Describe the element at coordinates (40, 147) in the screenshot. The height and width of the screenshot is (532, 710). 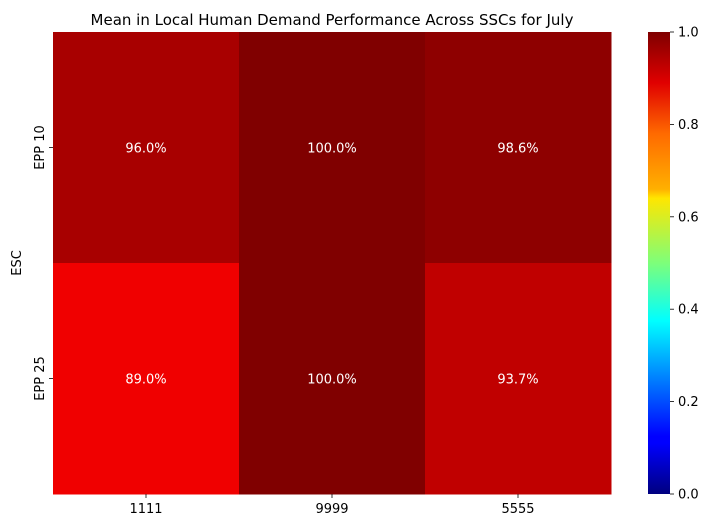
I see `y-tick-label: EPP 10` at that location.